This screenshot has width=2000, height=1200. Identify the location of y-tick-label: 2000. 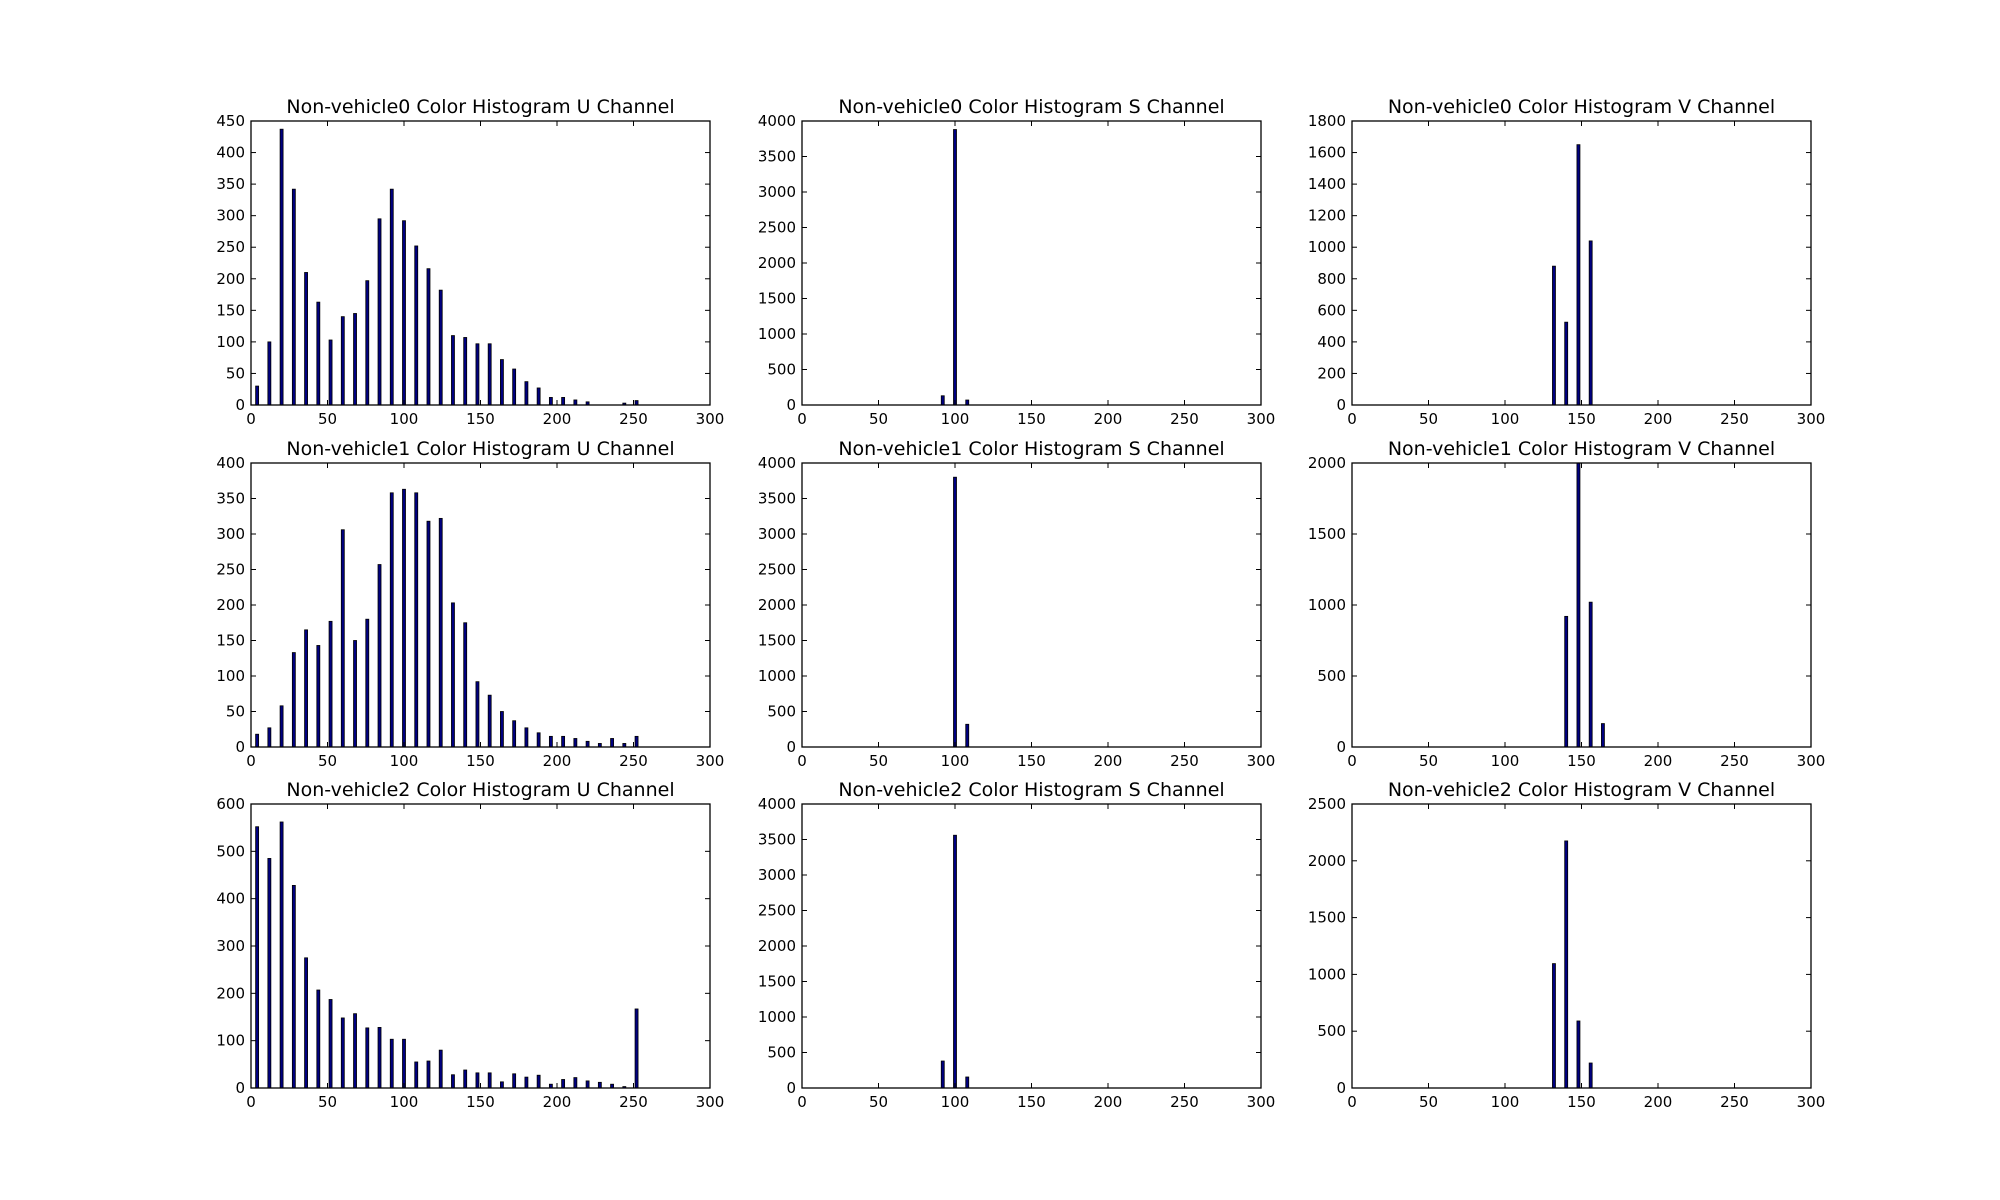
(777, 263).